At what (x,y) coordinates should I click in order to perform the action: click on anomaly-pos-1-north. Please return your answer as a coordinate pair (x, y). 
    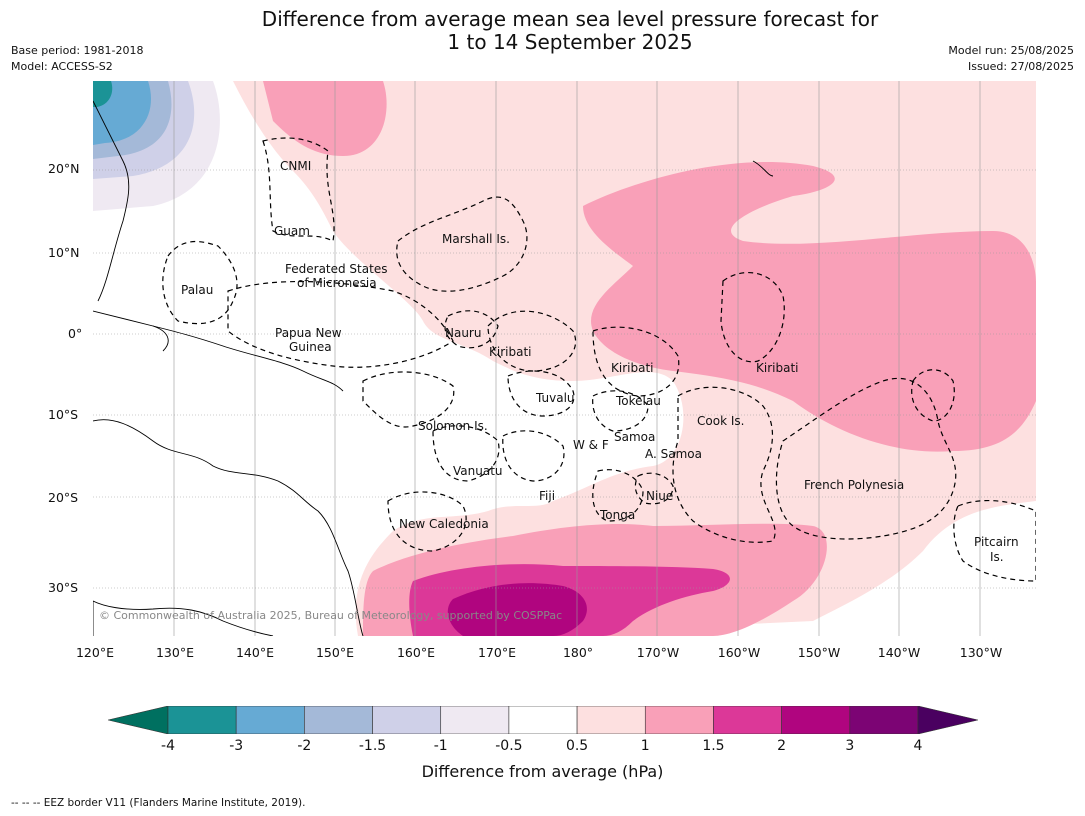
    Looking at the image, I should click on (325, 118).